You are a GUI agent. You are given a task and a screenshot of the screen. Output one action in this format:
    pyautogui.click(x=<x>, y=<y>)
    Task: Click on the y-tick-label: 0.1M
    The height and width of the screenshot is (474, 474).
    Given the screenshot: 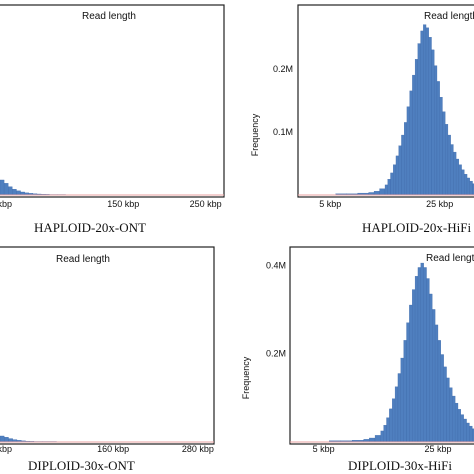 What is the action you would take?
    pyautogui.click(x=283, y=132)
    